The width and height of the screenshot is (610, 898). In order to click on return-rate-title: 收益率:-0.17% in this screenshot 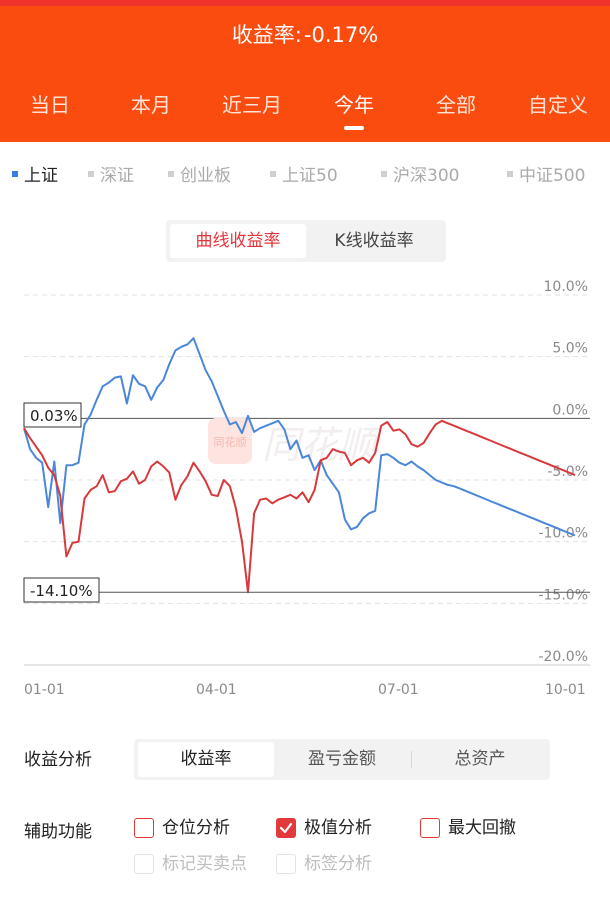, I will do `click(305, 35)`.